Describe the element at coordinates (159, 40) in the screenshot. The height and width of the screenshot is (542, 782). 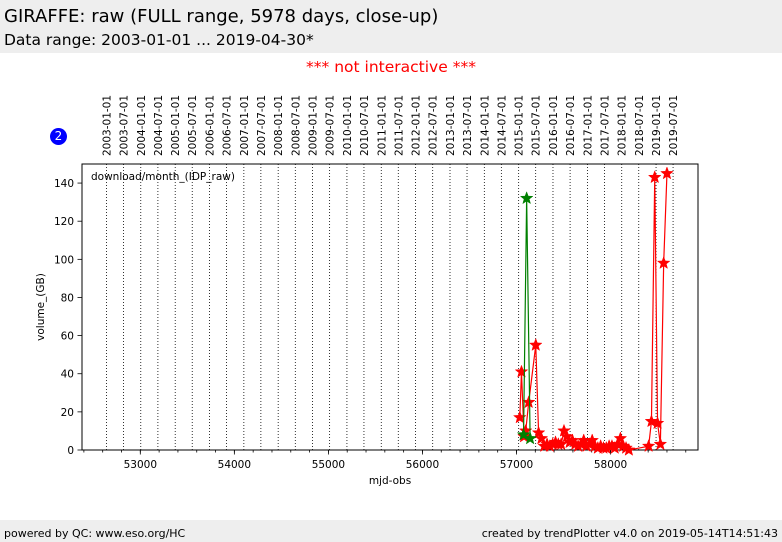
I see `data-range-subtitle: Data range: 2003-01-01 ... 2019-04-30*` at that location.